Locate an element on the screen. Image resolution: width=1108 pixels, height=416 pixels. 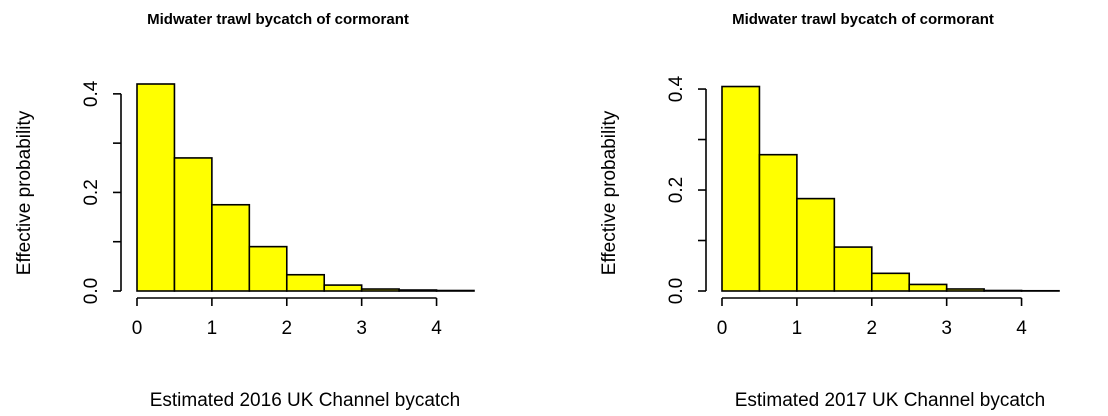
x-axis-label: Estimated 2016 UK Channel bycatch is located at coordinates (305, 400).